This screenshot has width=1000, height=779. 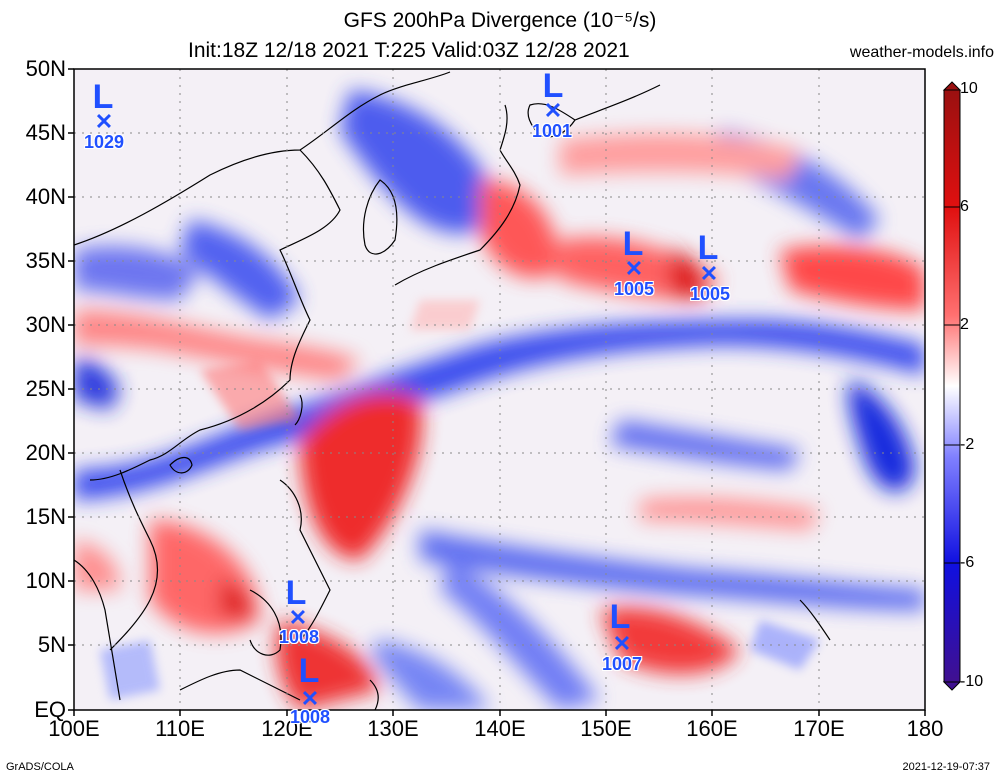 I want to click on lon-label-150e: 150E, so click(x=606, y=728).